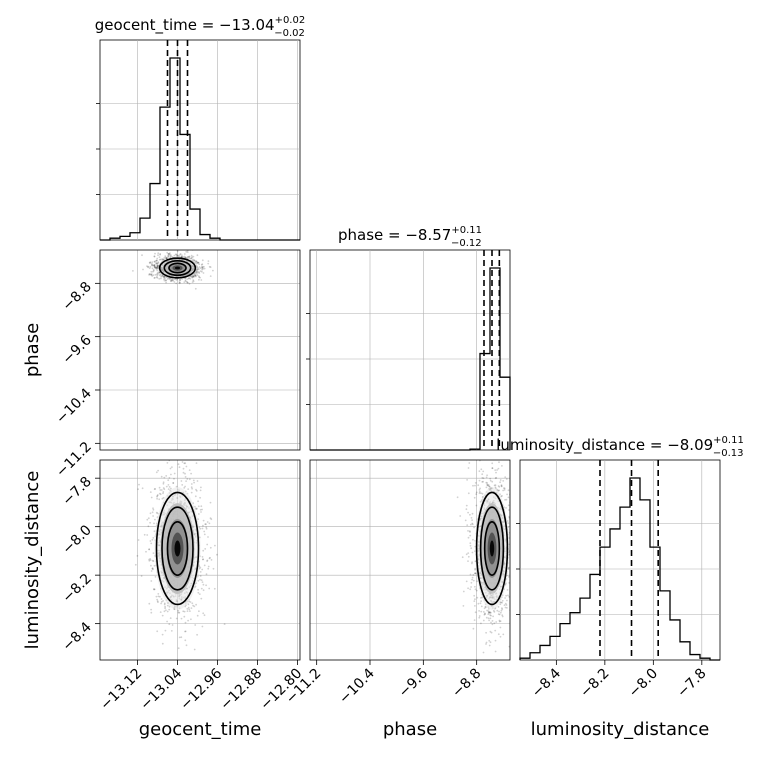  I want to click on x-tick-label: −13.04, so click(161, 689).